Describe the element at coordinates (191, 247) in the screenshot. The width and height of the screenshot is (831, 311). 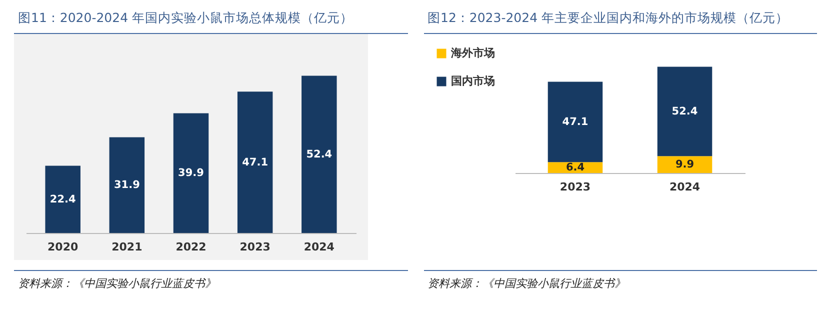
I see `x-tick-label: 2022` at that location.